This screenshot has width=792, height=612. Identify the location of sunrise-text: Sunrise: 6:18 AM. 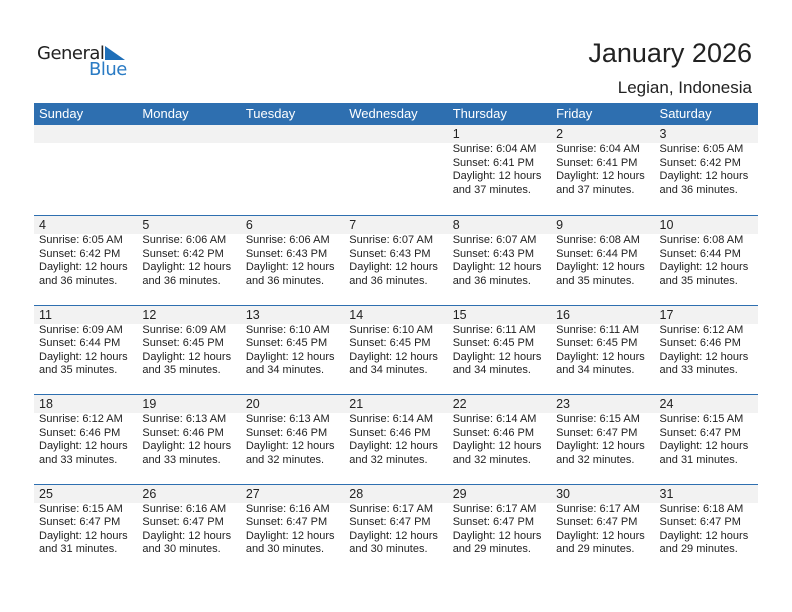
(701, 508).